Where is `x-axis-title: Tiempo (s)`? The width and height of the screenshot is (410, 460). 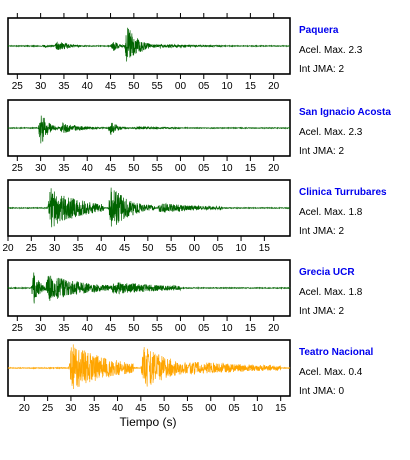
x-axis-title: Tiempo (s) is located at coordinates (148, 422).